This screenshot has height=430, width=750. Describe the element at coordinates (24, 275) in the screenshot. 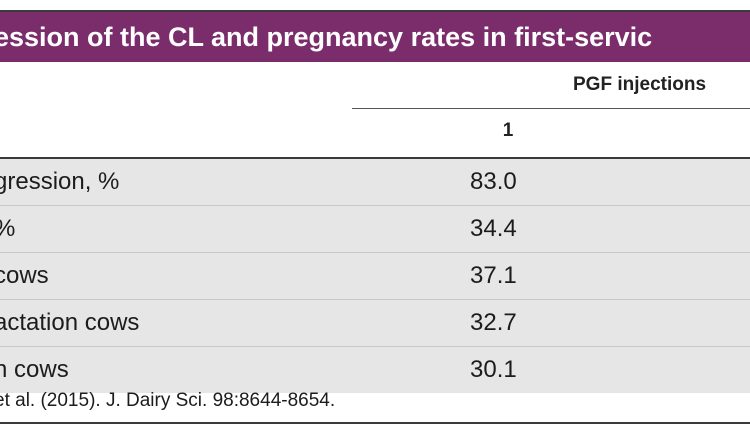

I see `row-label: cows` at that location.